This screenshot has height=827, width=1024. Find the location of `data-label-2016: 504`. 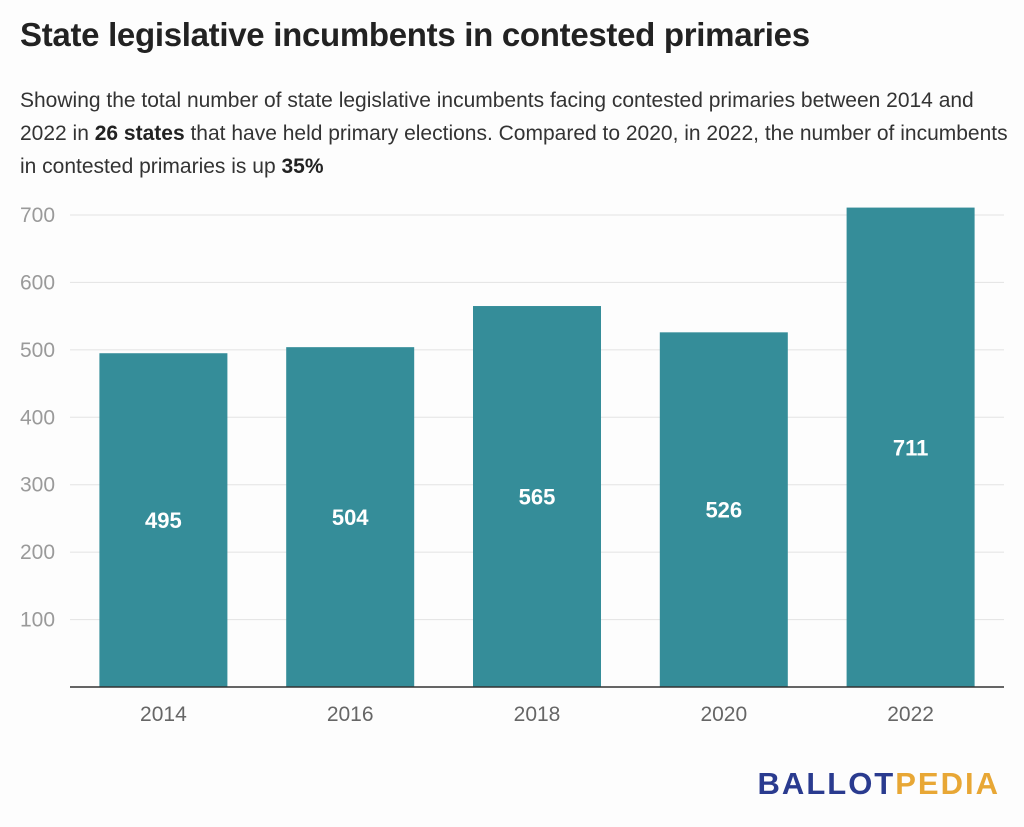

data-label-2016: 504 is located at coordinates (350, 517).